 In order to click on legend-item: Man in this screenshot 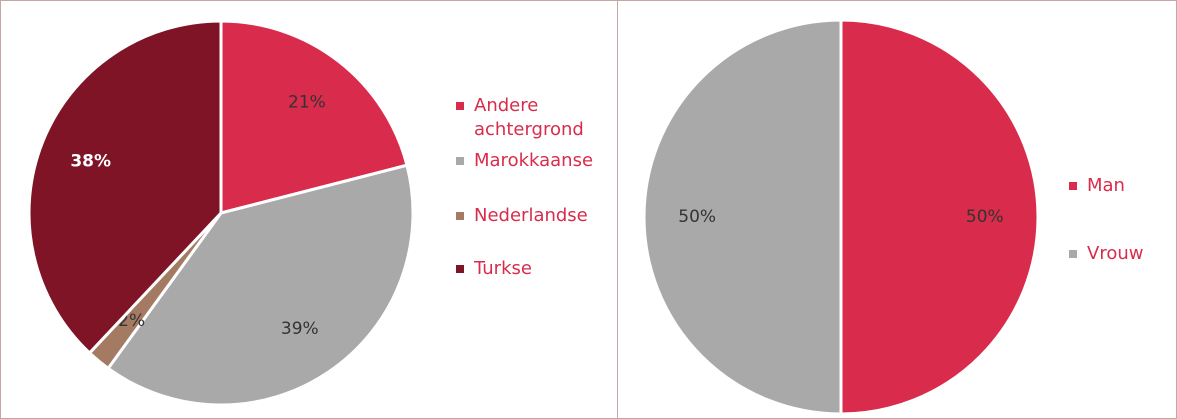, I will do `click(1119, 186)`.